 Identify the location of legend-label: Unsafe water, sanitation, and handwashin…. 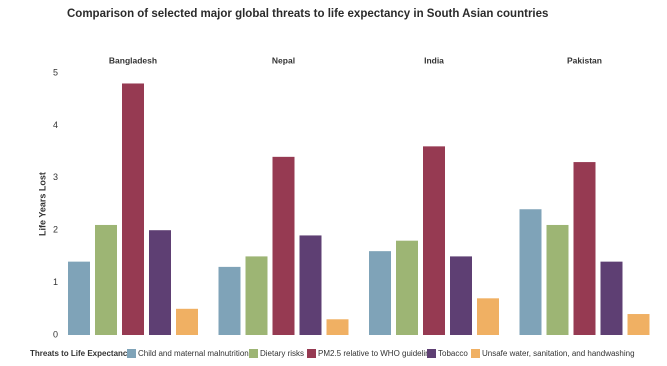
(558, 353).